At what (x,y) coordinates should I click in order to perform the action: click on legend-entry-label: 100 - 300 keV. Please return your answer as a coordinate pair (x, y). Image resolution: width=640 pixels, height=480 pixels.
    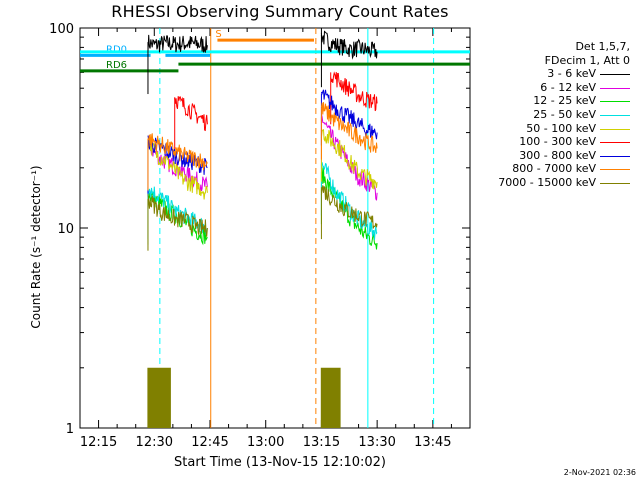
    Looking at the image, I should click on (557, 142).